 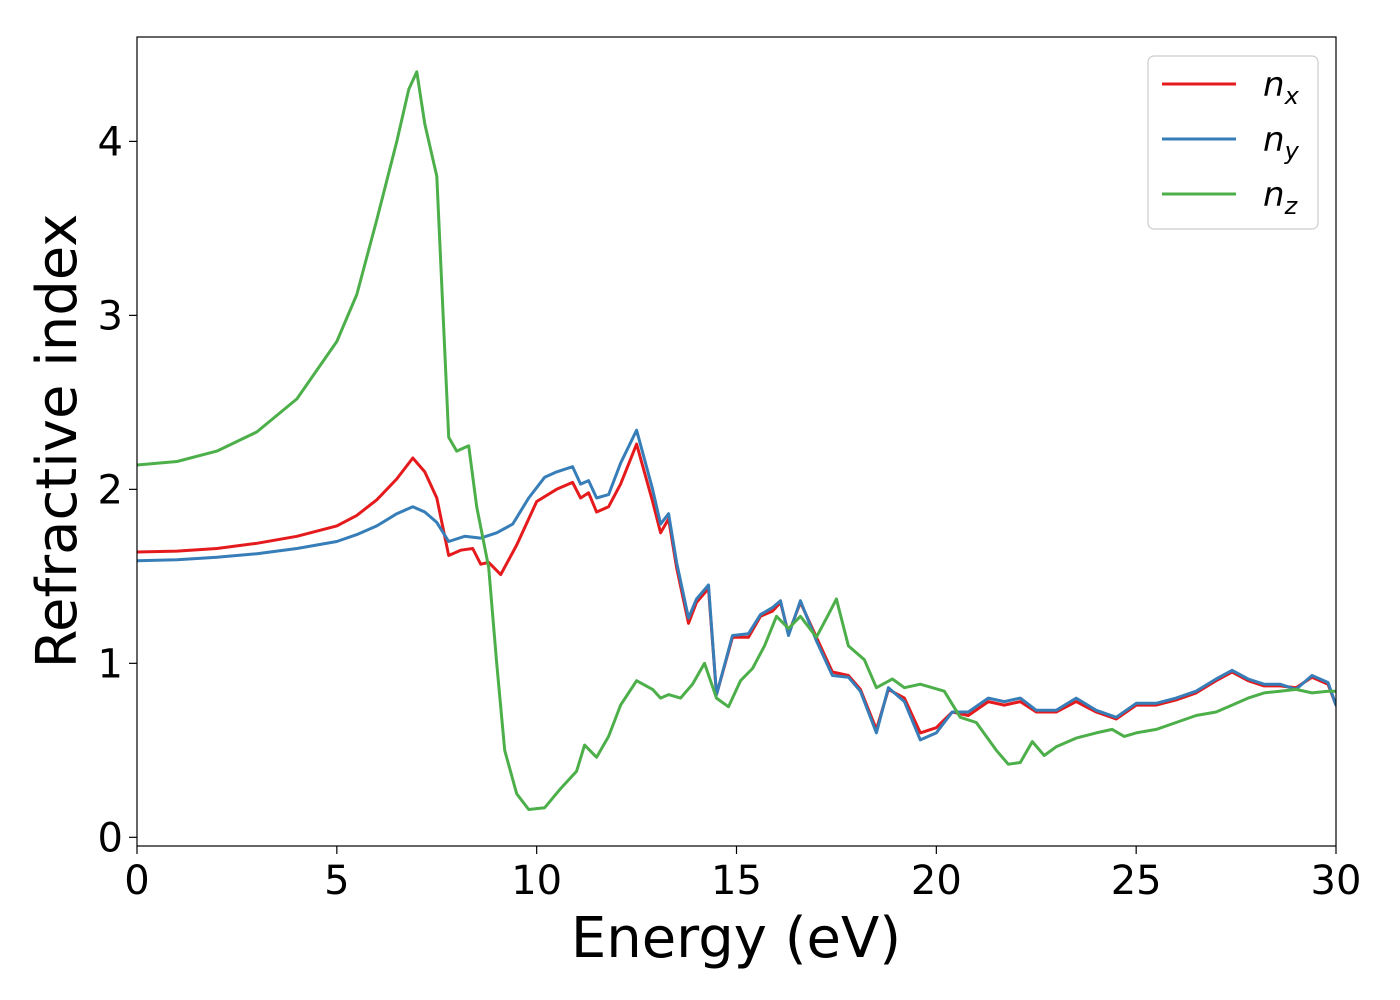 I want to click on y-tick-label: 0, so click(x=110, y=838).